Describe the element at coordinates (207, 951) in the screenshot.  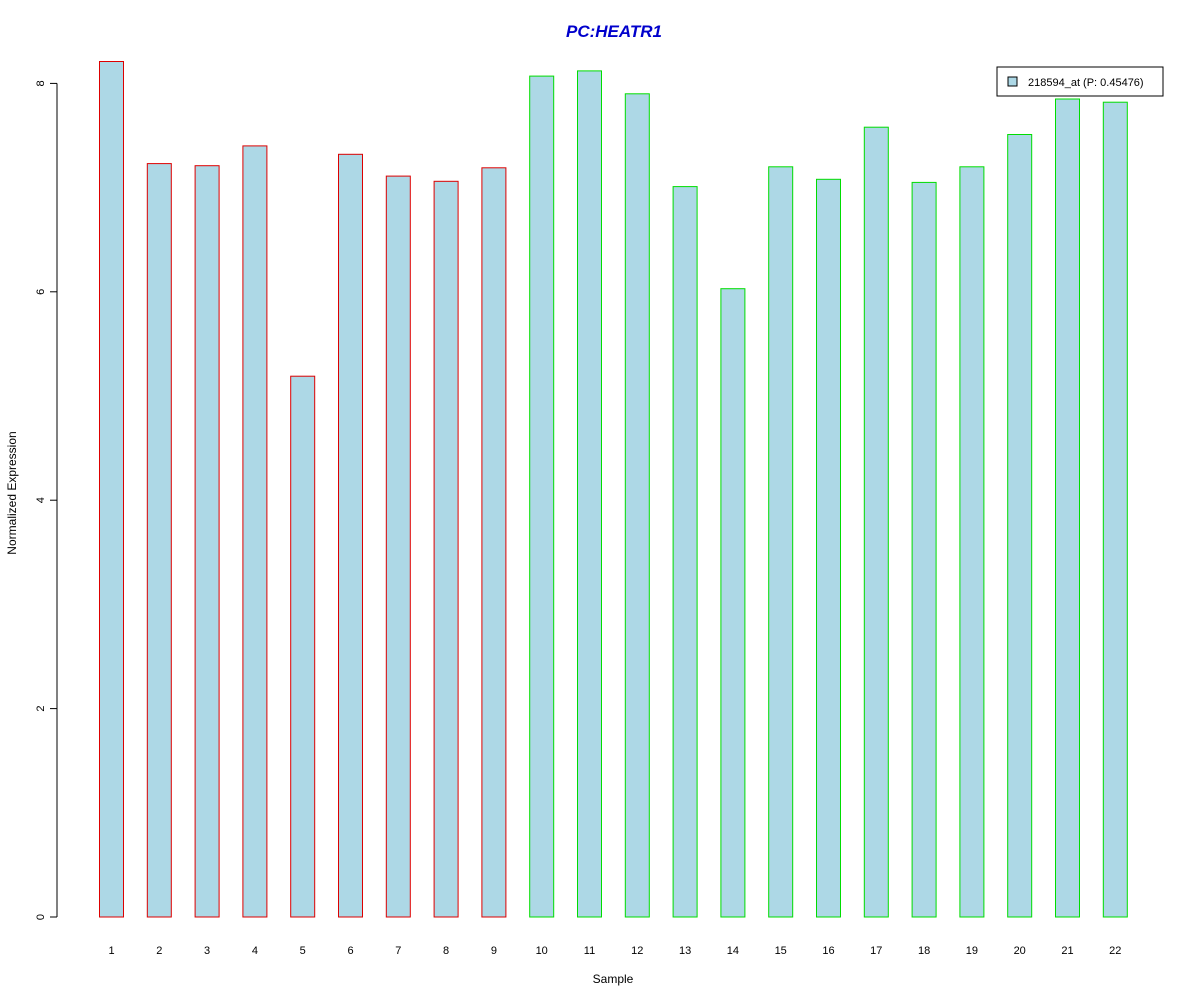
I see `x-tick-label-3: 3` at that location.